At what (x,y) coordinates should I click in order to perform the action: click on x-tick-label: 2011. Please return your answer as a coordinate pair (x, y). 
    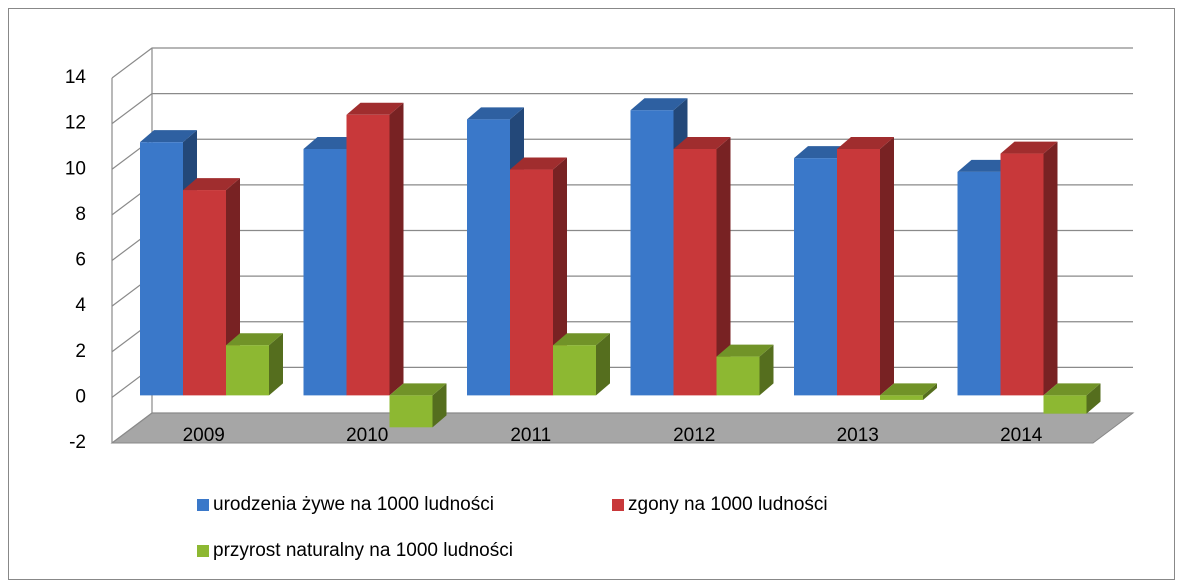
    Looking at the image, I should click on (530, 435).